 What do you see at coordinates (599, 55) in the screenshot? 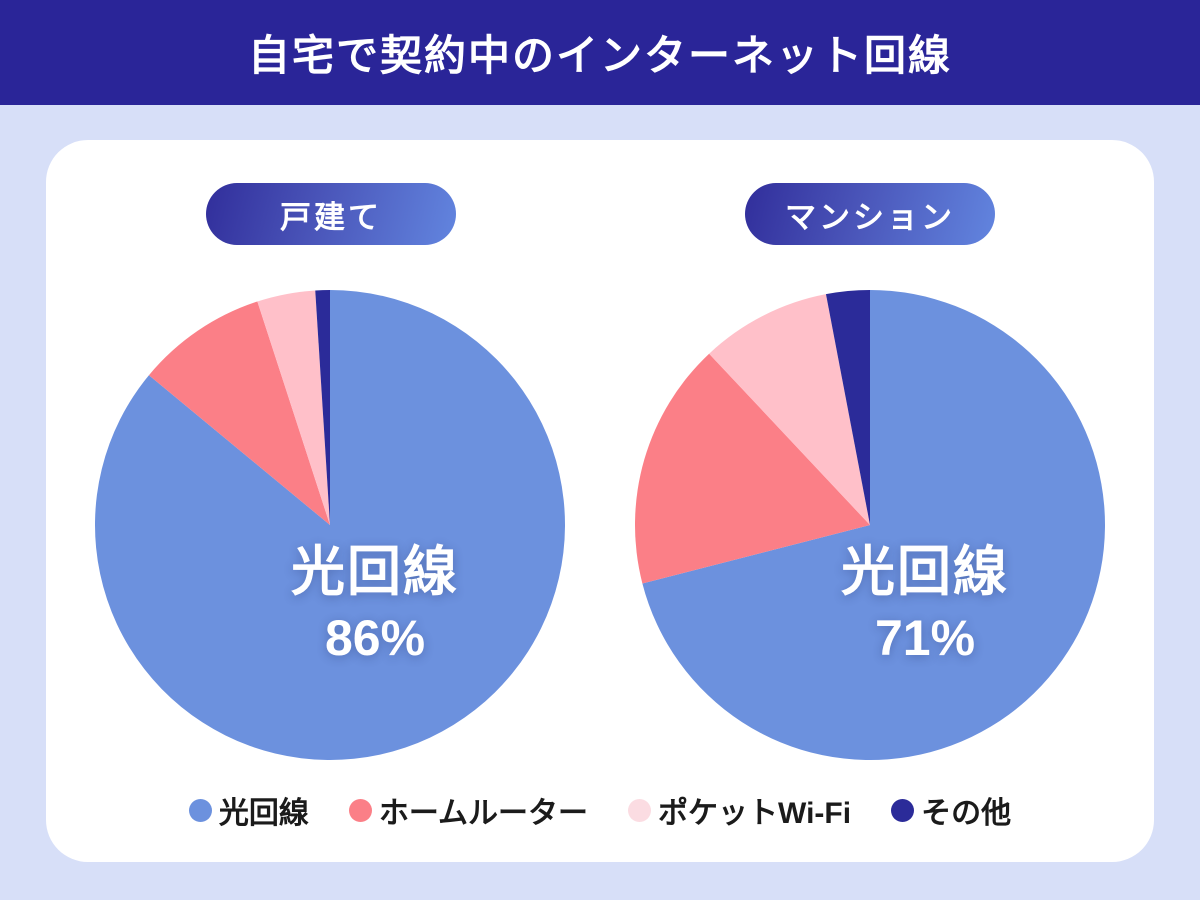
I see `page-title: 自宅で契約中のインターネット回線` at bounding box center [599, 55].